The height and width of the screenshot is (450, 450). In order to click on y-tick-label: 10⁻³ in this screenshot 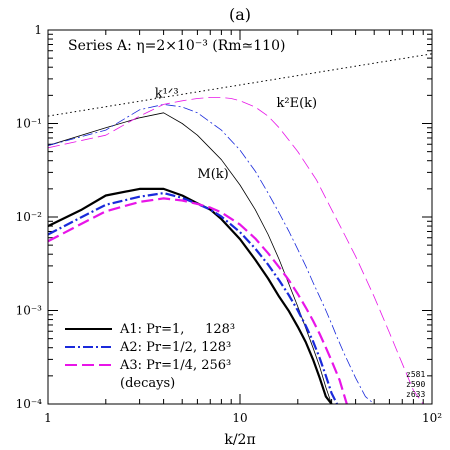, I will do `click(29, 311)`.